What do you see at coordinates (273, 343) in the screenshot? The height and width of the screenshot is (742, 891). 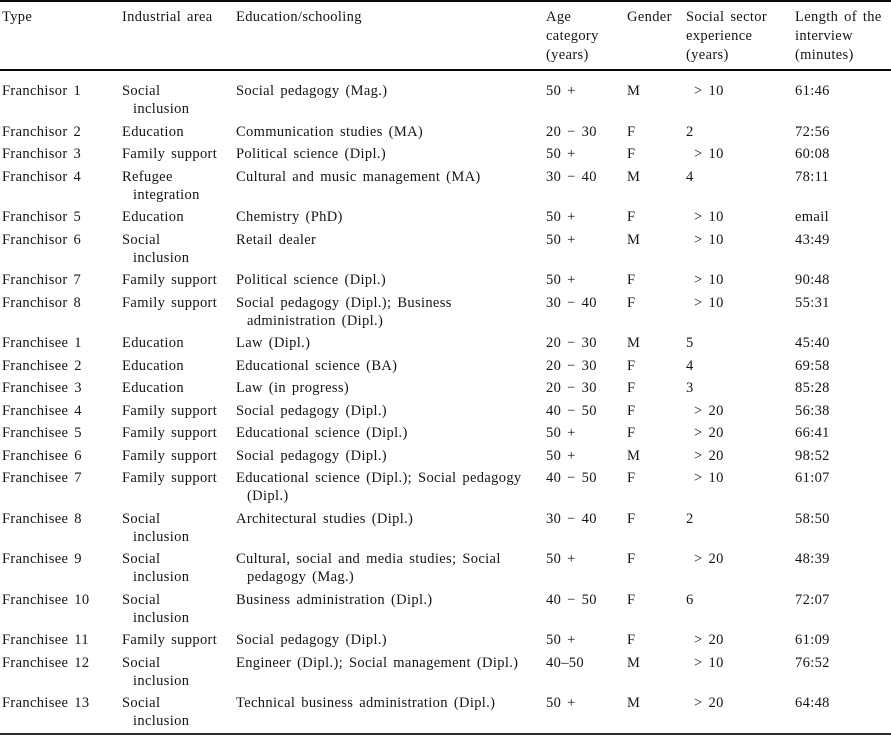 I see `cell-education: Law (Dipl.)` at bounding box center [273, 343].